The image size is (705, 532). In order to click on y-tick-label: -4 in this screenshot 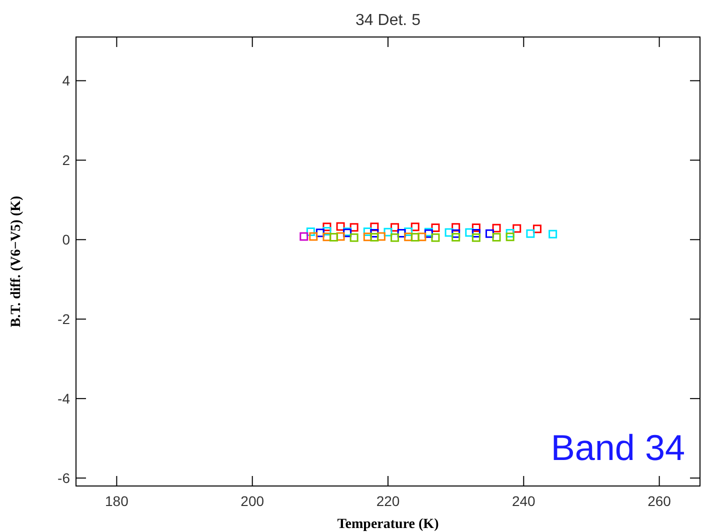, I will do `click(64, 398)`.